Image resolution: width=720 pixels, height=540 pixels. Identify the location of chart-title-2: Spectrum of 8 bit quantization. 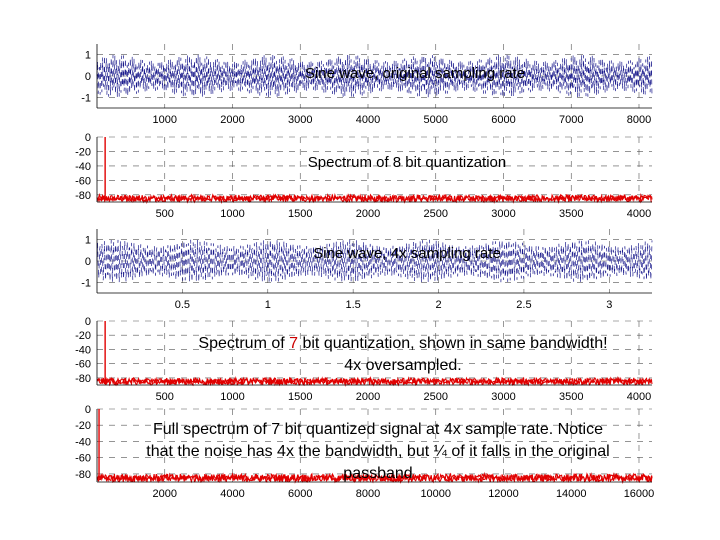
(407, 162).